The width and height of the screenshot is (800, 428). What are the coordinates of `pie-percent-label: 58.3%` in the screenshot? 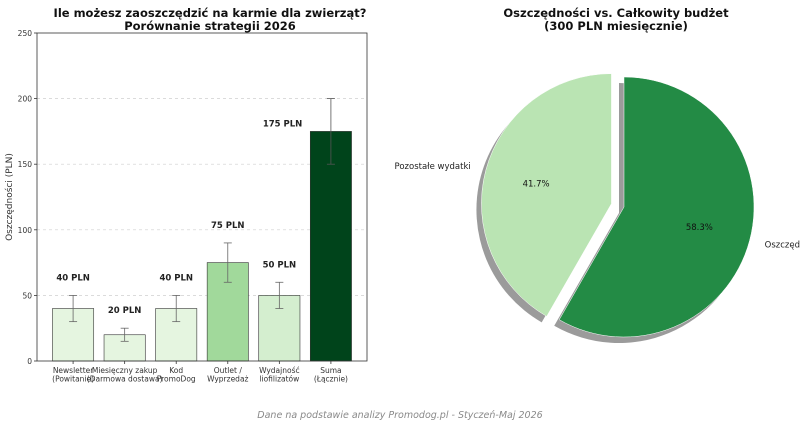 It's located at (699, 228).